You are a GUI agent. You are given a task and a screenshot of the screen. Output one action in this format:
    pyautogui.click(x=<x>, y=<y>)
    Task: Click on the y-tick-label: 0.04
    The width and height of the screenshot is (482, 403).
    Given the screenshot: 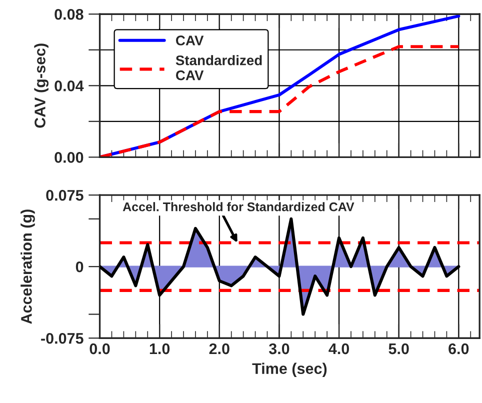 What is the action you would take?
    pyautogui.click(x=69, y=86)
    